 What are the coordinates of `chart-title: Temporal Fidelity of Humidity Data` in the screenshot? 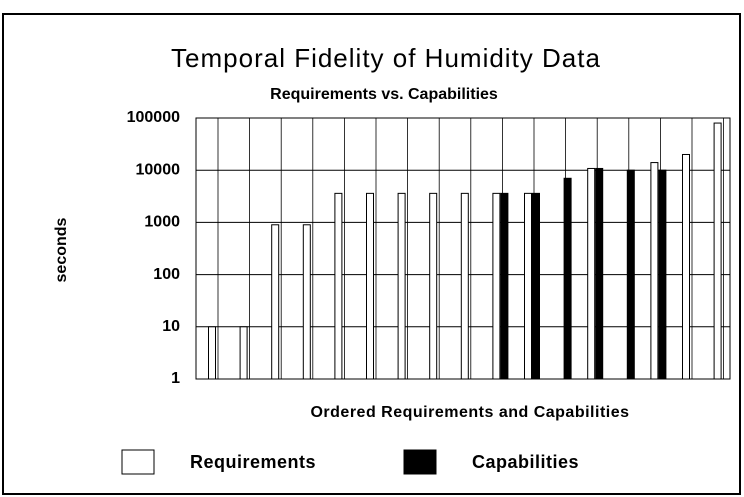 It's located at (386, 58).